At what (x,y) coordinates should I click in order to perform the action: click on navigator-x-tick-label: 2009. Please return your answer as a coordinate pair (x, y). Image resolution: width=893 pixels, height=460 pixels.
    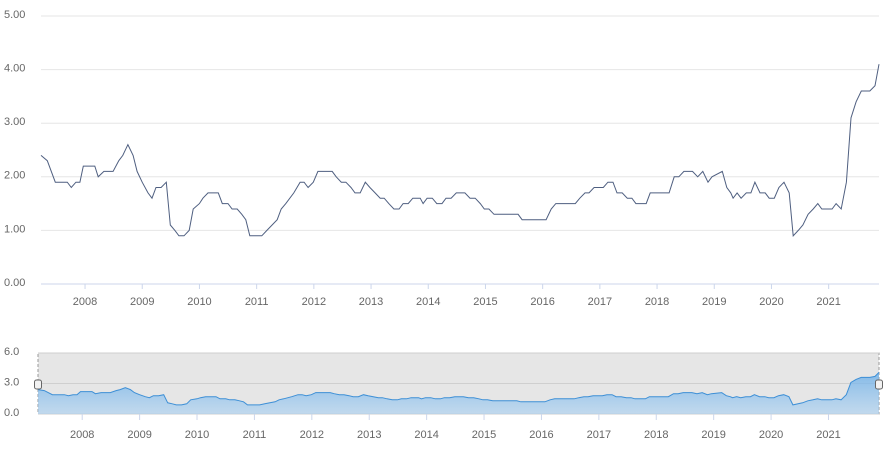
    Looking at the image, I should click on (139, 435).